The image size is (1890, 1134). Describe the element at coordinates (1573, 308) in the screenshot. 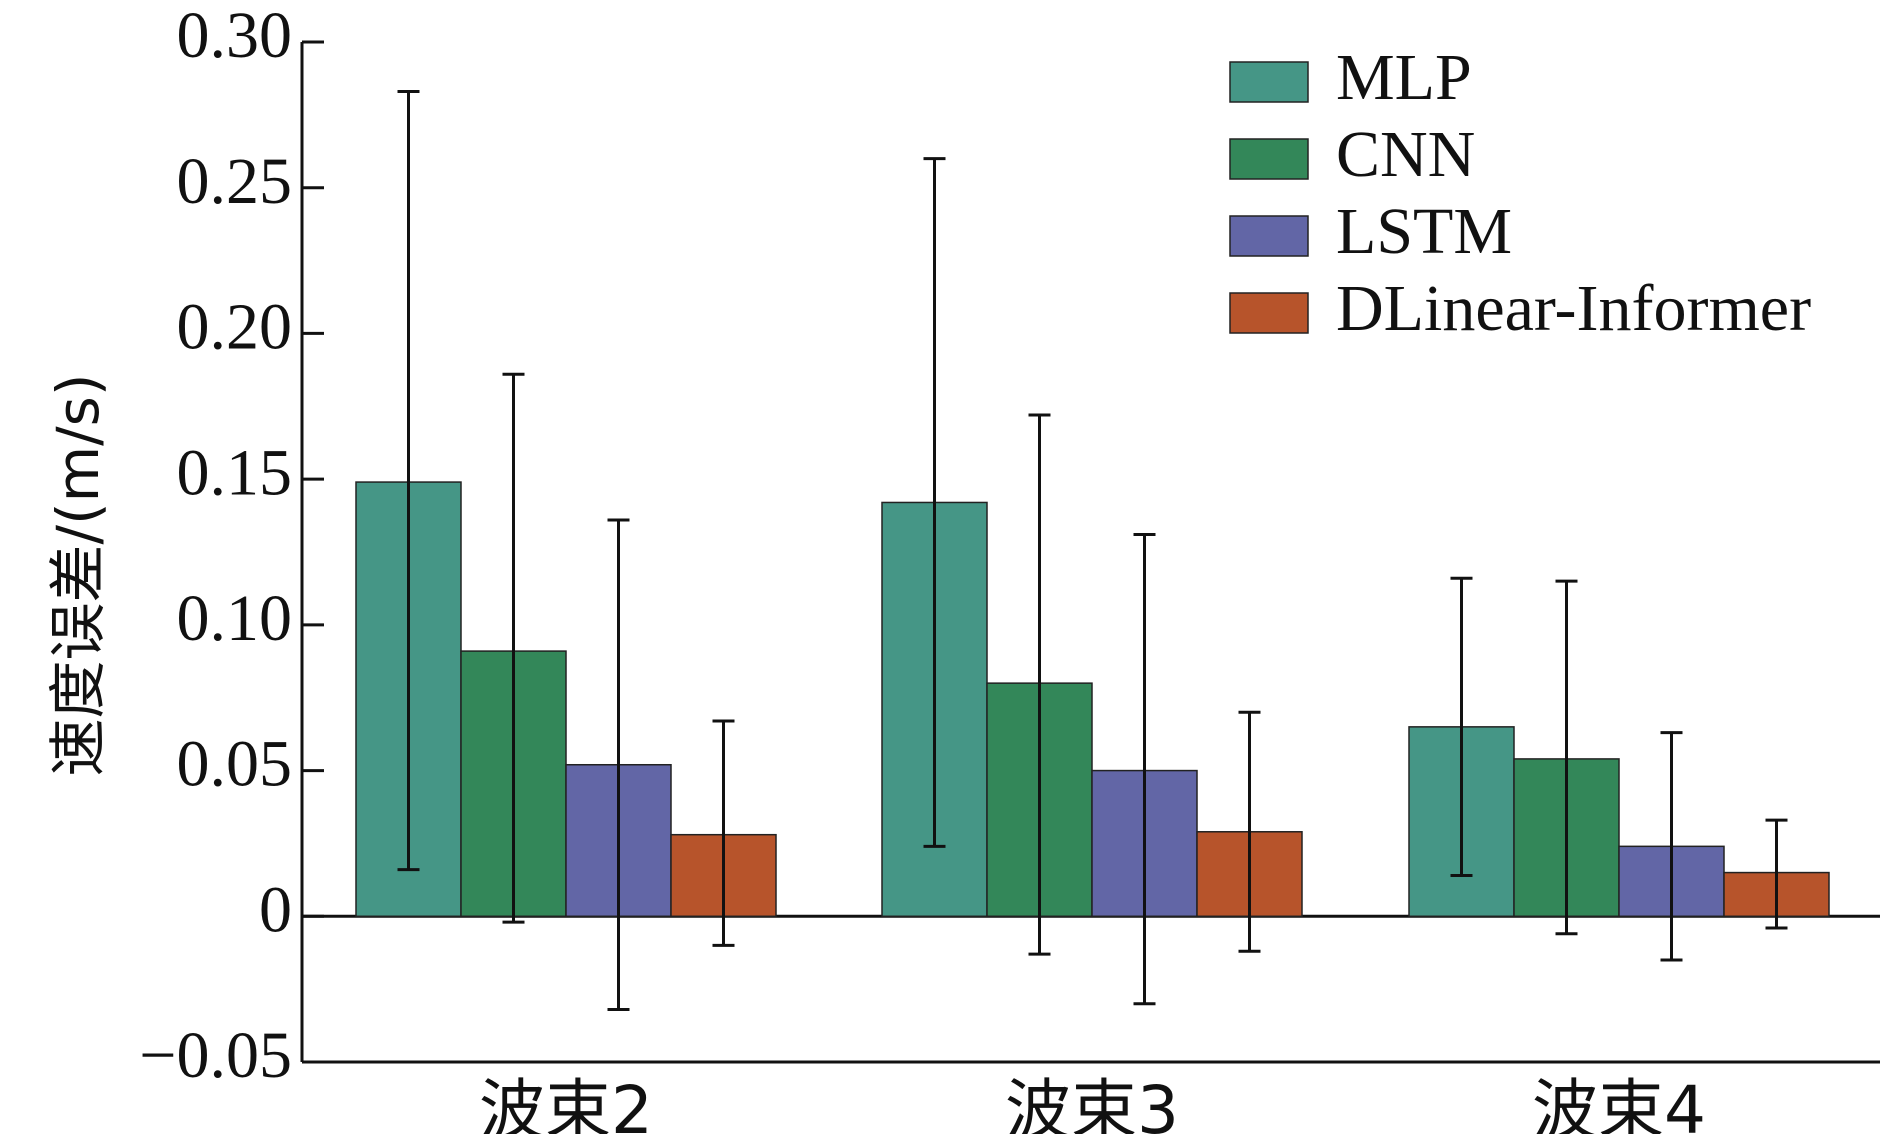

I see `legend-label: DLinear-Informer` at that location.